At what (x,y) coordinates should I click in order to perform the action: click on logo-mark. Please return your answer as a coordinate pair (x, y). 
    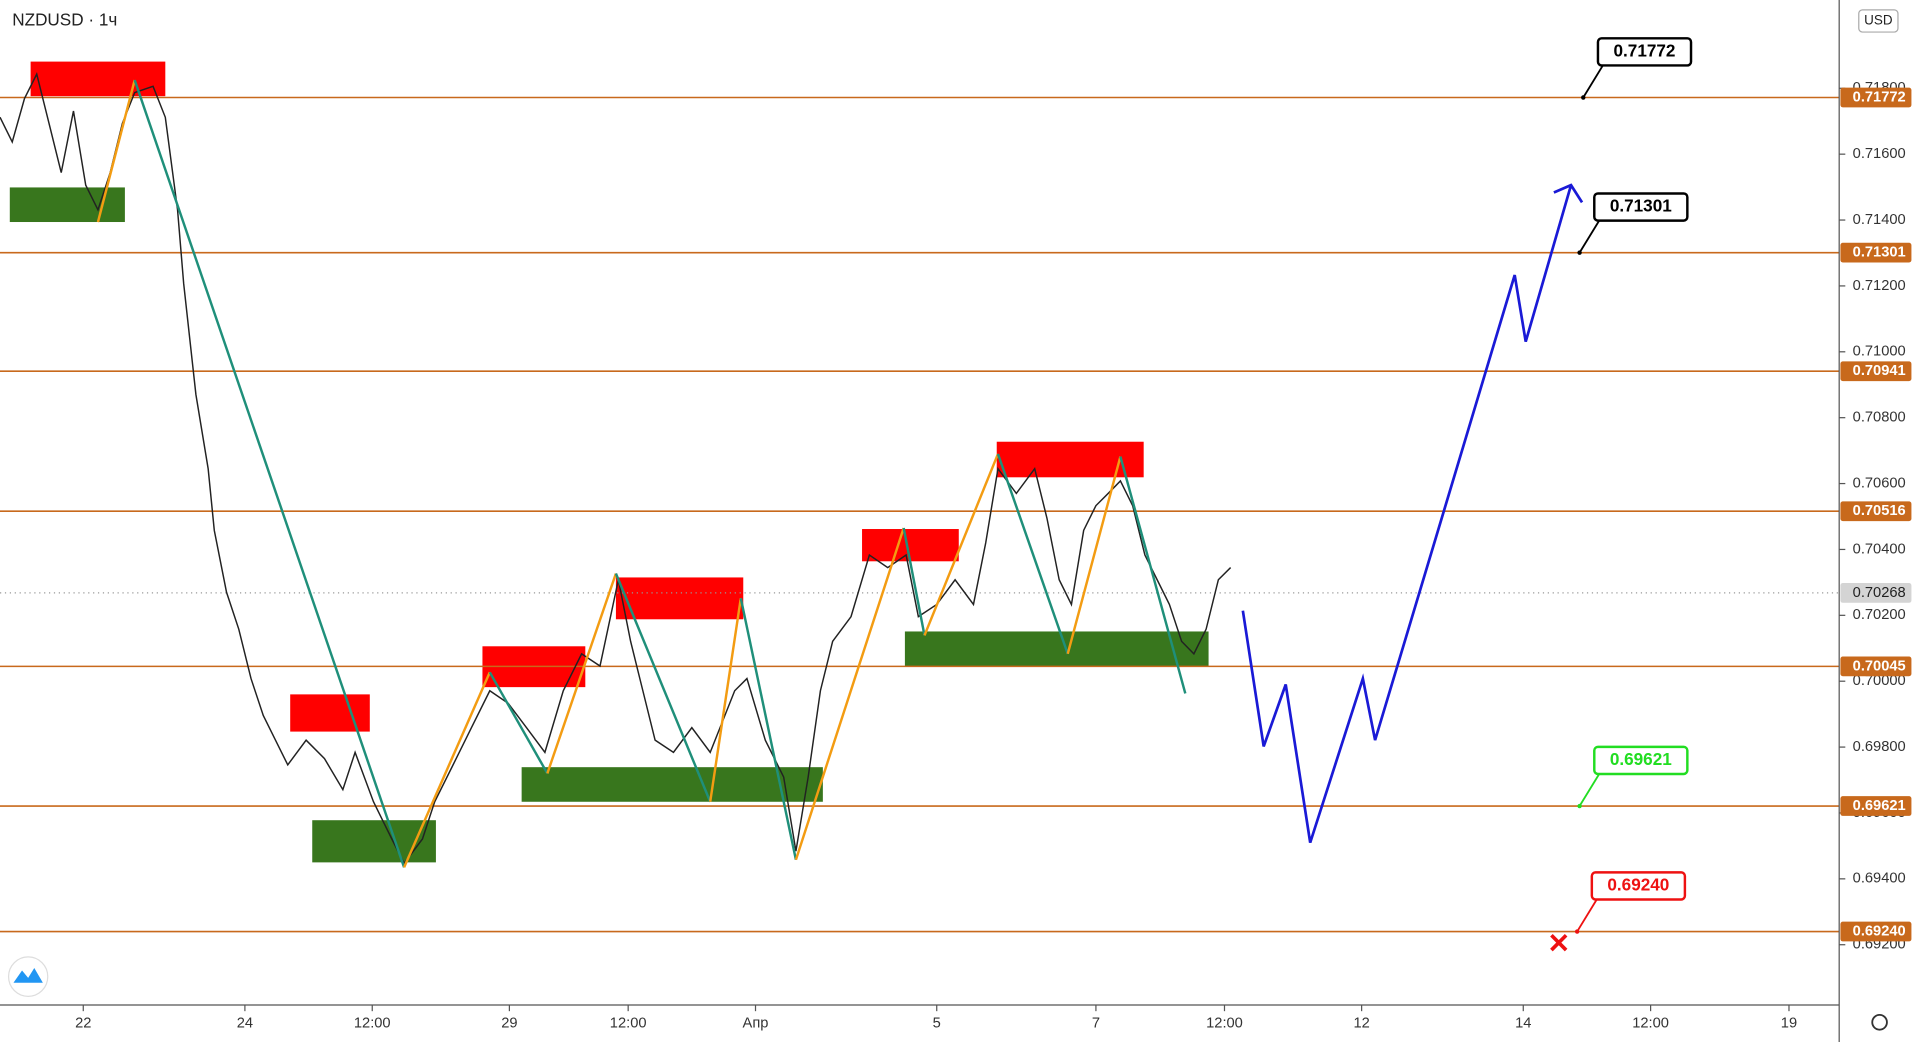
    Looking at the image, I should click on (28, 975).